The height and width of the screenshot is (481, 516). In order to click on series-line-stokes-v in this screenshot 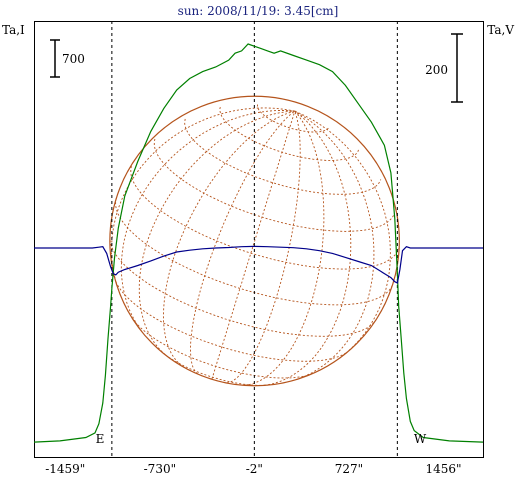, I will do `click(258, 264)`.